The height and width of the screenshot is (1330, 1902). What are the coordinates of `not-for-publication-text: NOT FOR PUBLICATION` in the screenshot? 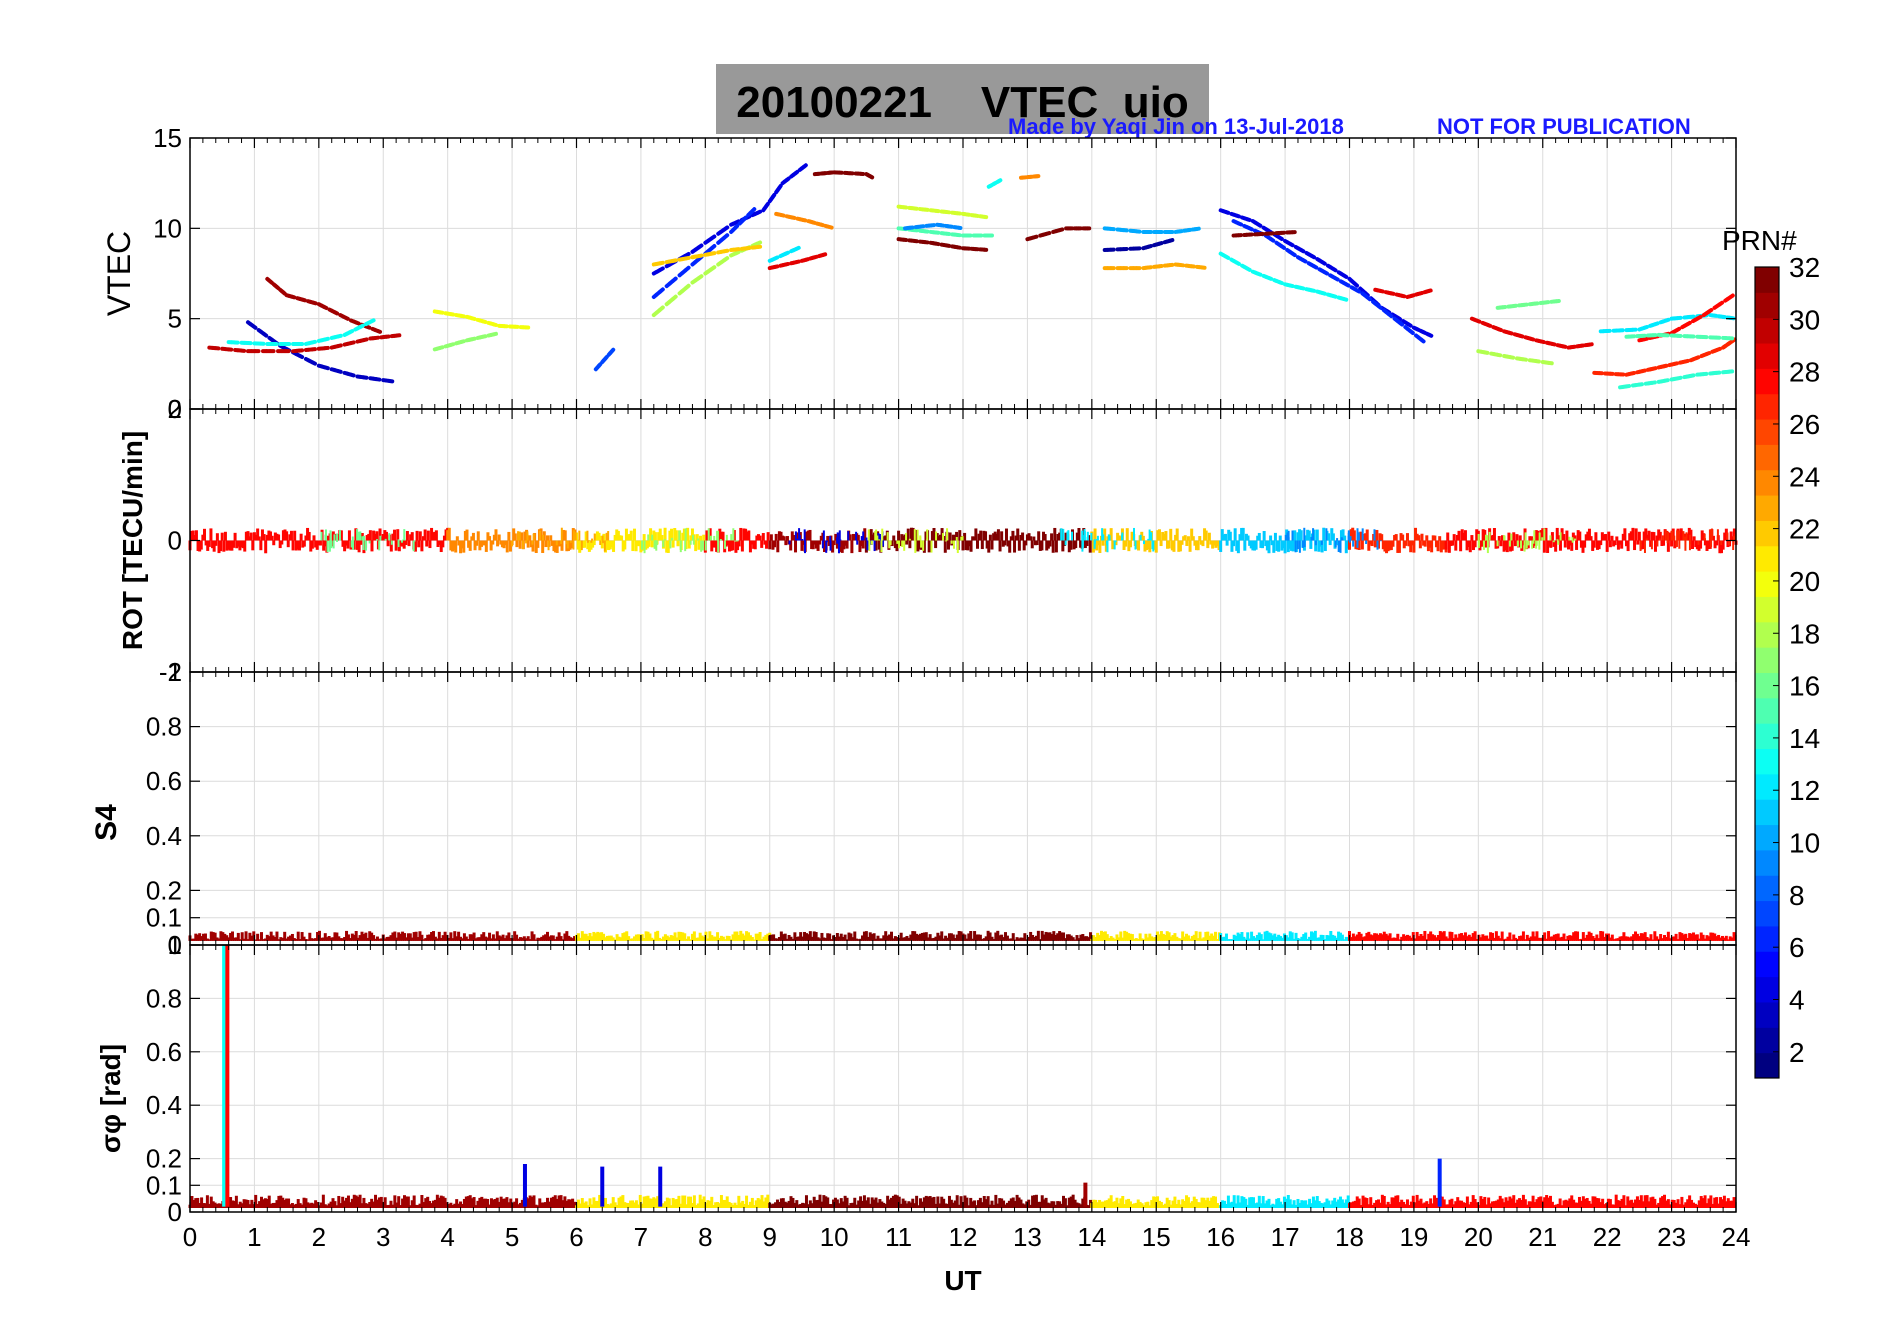 It's located at (1564, 126).